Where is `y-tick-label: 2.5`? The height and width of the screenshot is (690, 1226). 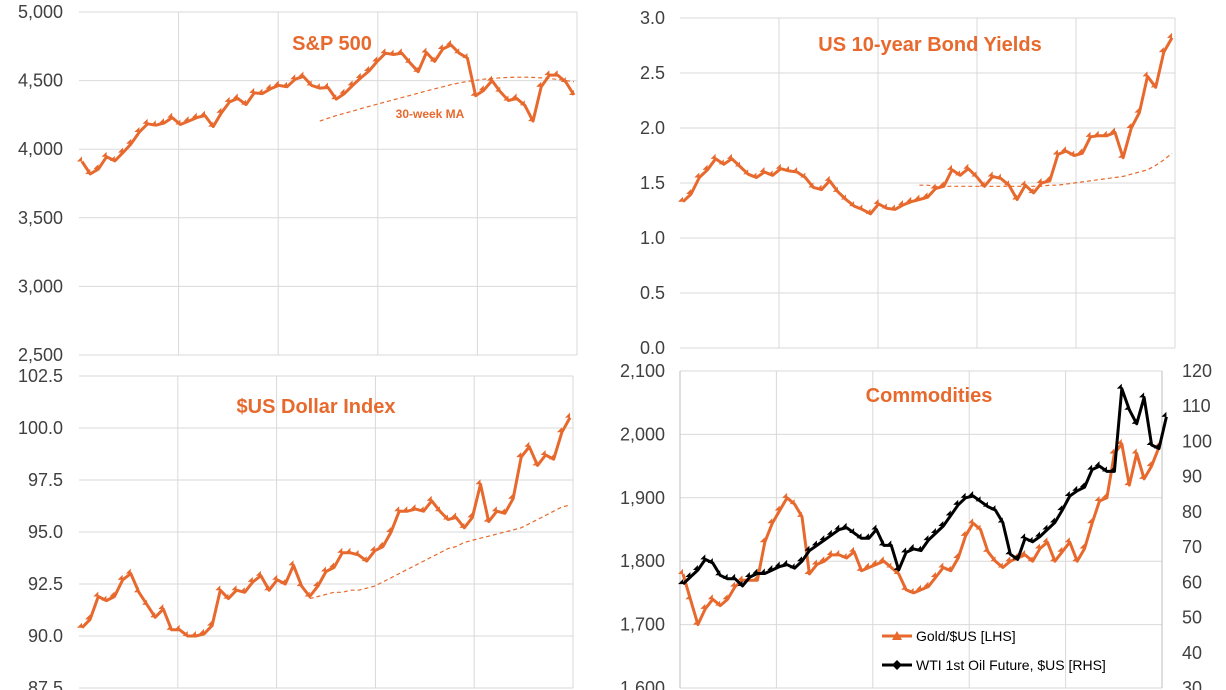 y-tick-label: 2.5 is located at coordinates (652, 73).